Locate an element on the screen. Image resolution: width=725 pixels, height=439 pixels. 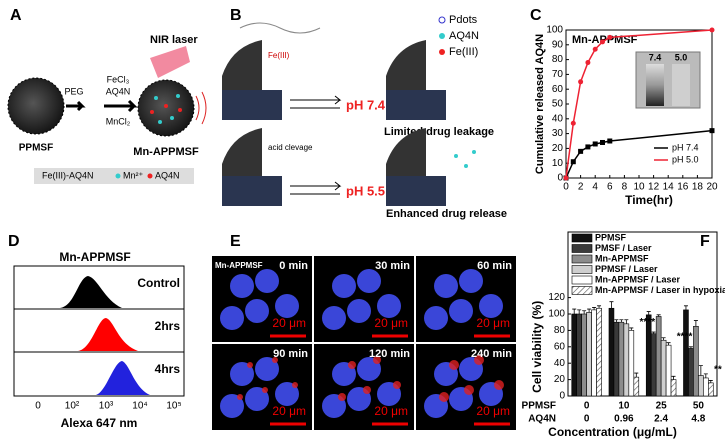
y-axis-label: Cumulative released AQ4N is located at coordinates (540, 104).